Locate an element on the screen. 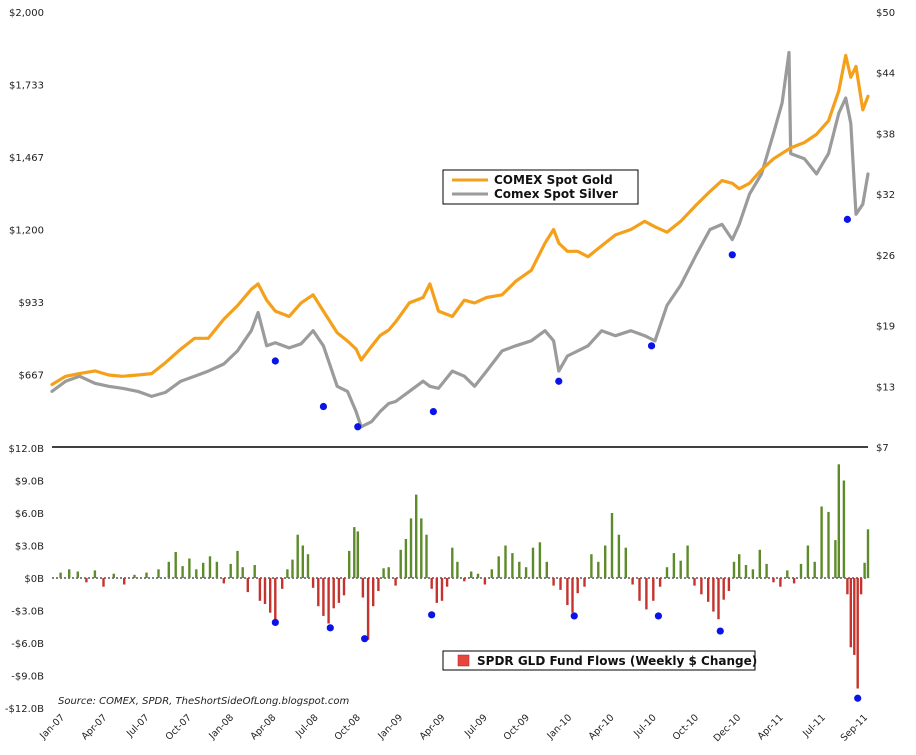 The width and height of the screenshot is (916, 755). x-tick-label: Jan-09 is located at coordinates (390, 727).